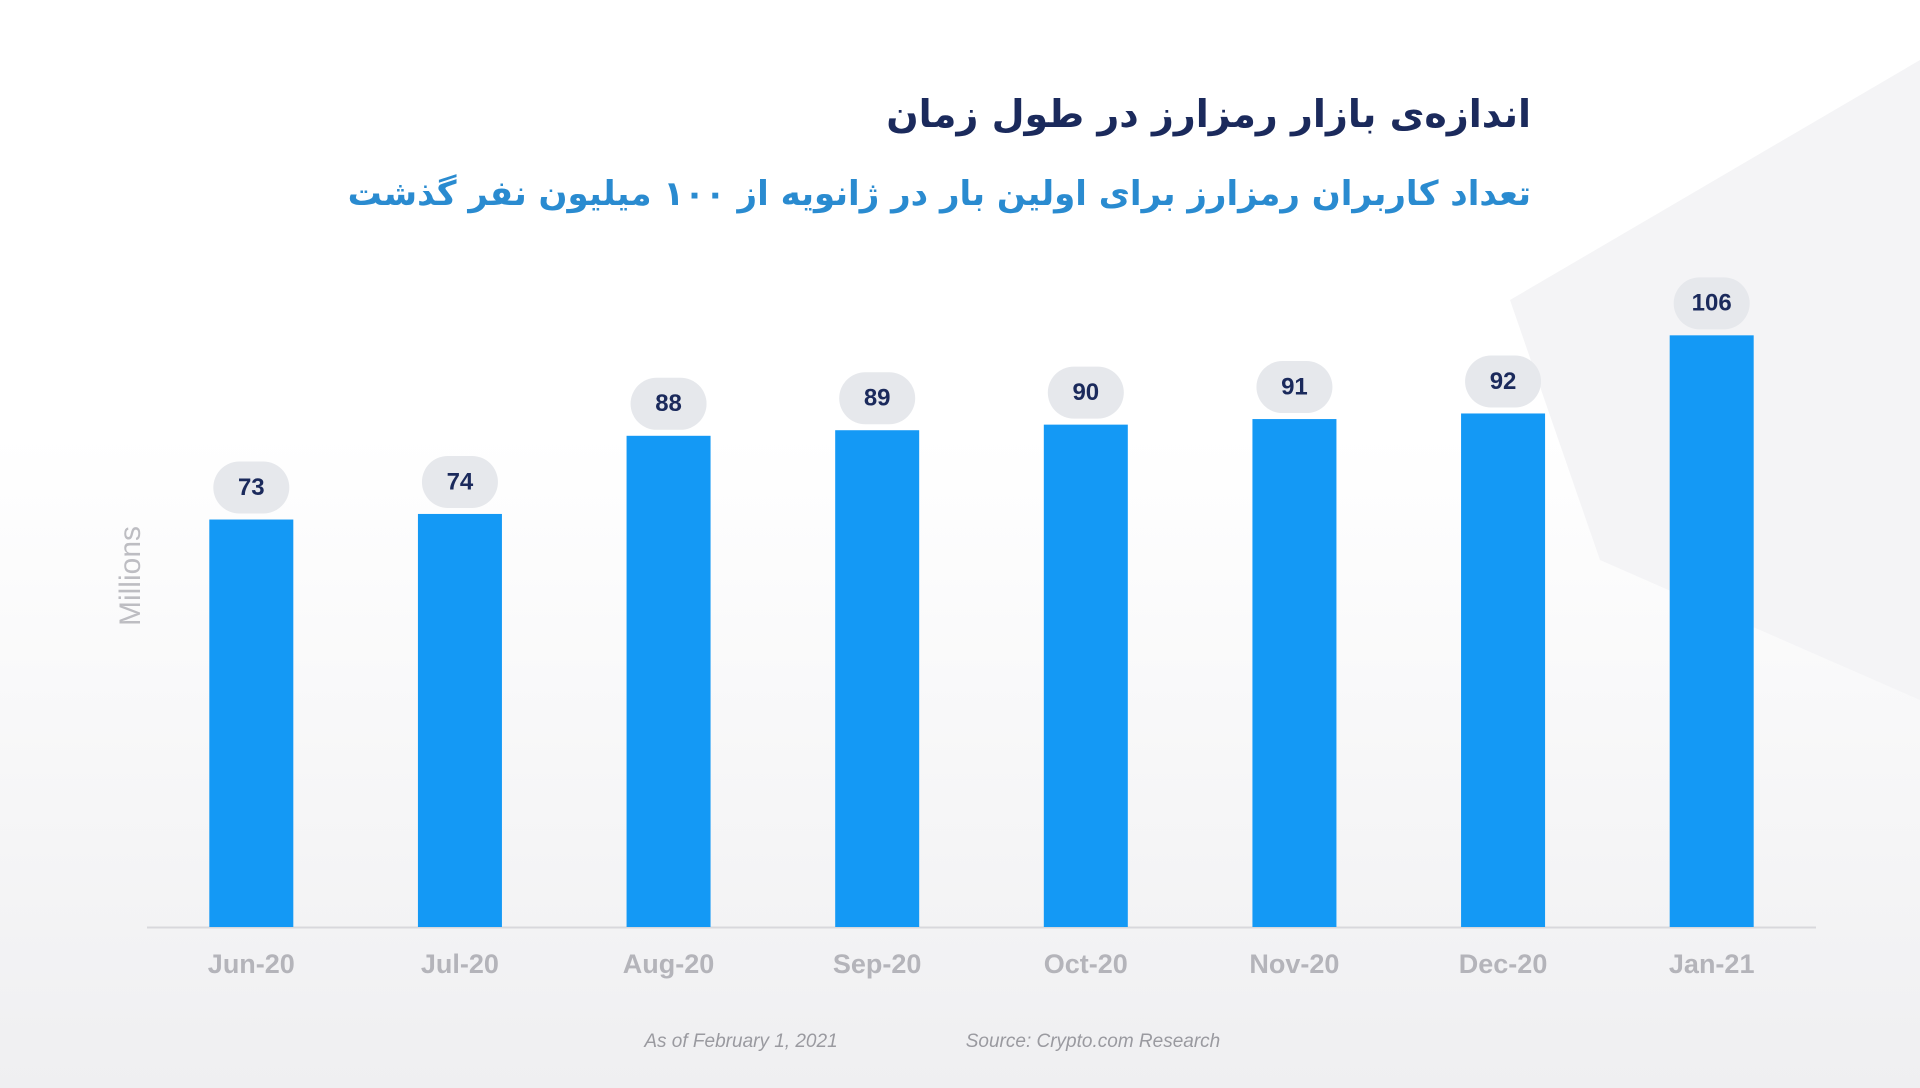 The width and height of the screenshot is (1920, 1088). What do you see at coordinates (251, 964) in the screenshot?
I see `x-tick-label: Jun-20` at bounding box center [251, 964].